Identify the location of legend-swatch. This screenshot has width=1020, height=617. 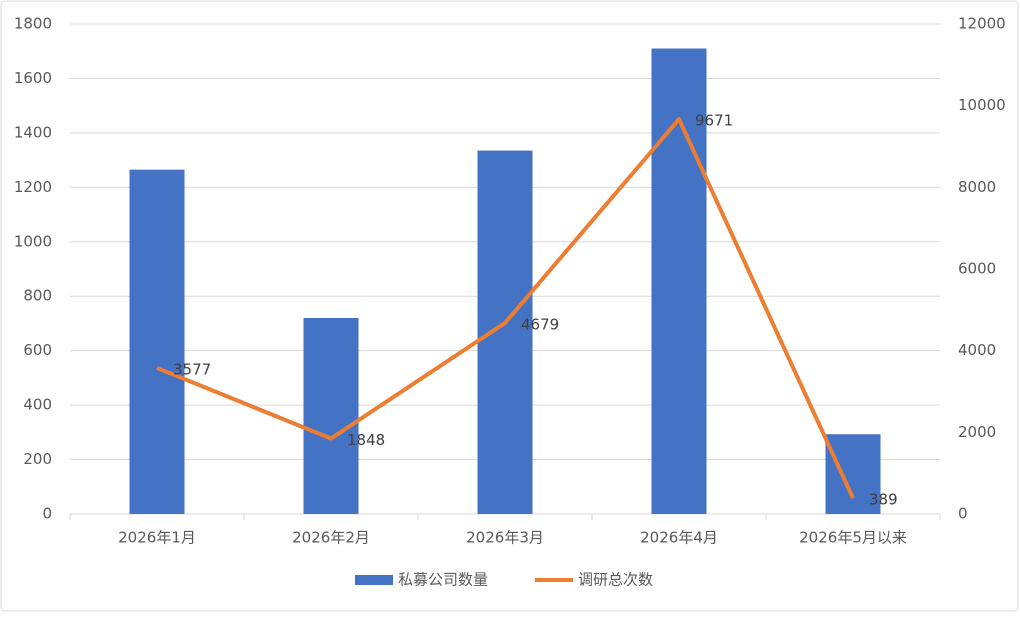
(374, 580).